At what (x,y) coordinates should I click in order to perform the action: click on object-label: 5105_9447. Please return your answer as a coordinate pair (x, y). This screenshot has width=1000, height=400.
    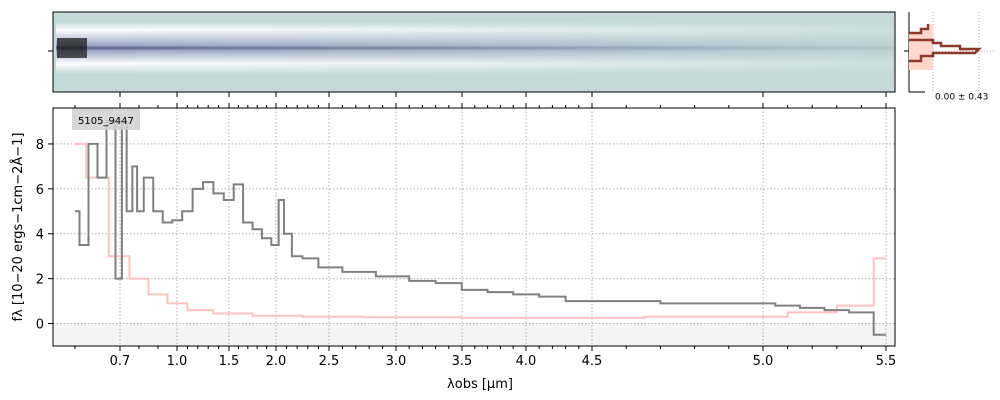
    Looking at the image, I should click on (106, 121).